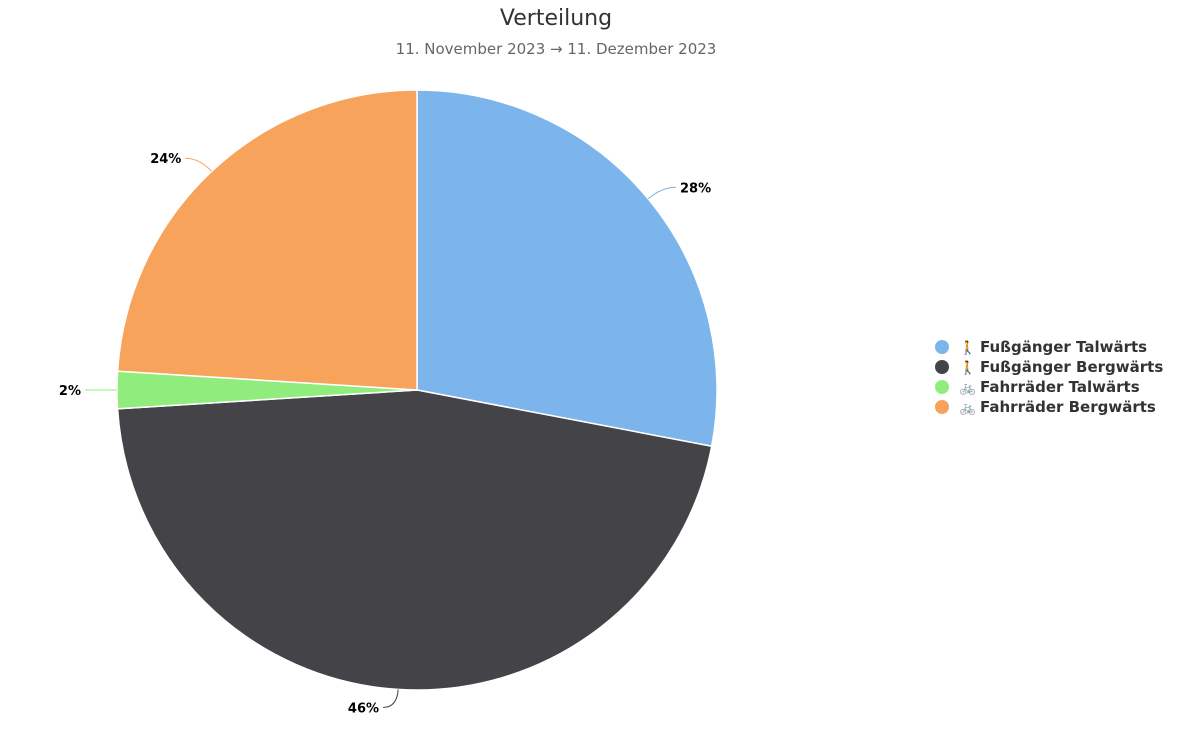 The width and height of the screenshot is (1178, 750). What do you see at coordinates (363, 708) in the screenshot?
I see `data-label-fussgaenger-bergwaerts: 46%` at bounding box center [363, 708].